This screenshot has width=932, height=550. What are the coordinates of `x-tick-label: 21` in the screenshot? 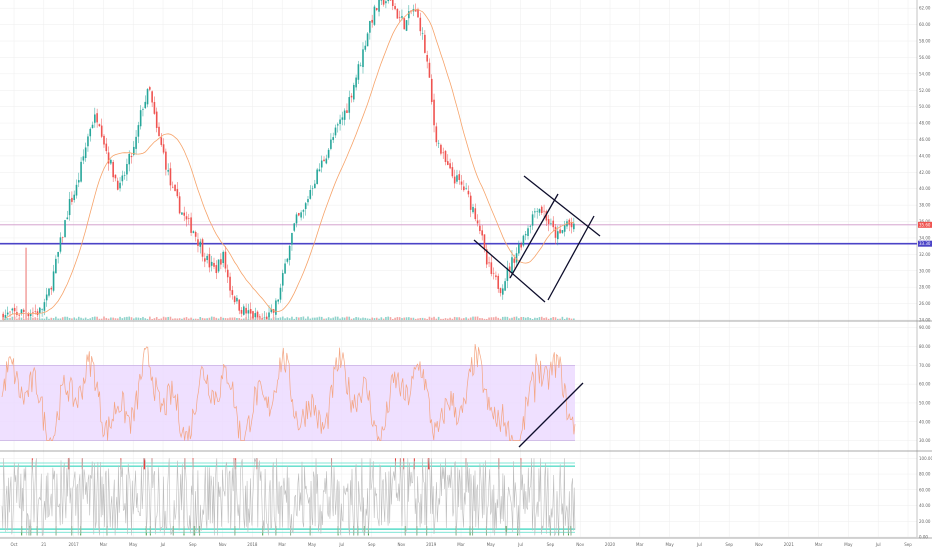 It's located at (44, 544).